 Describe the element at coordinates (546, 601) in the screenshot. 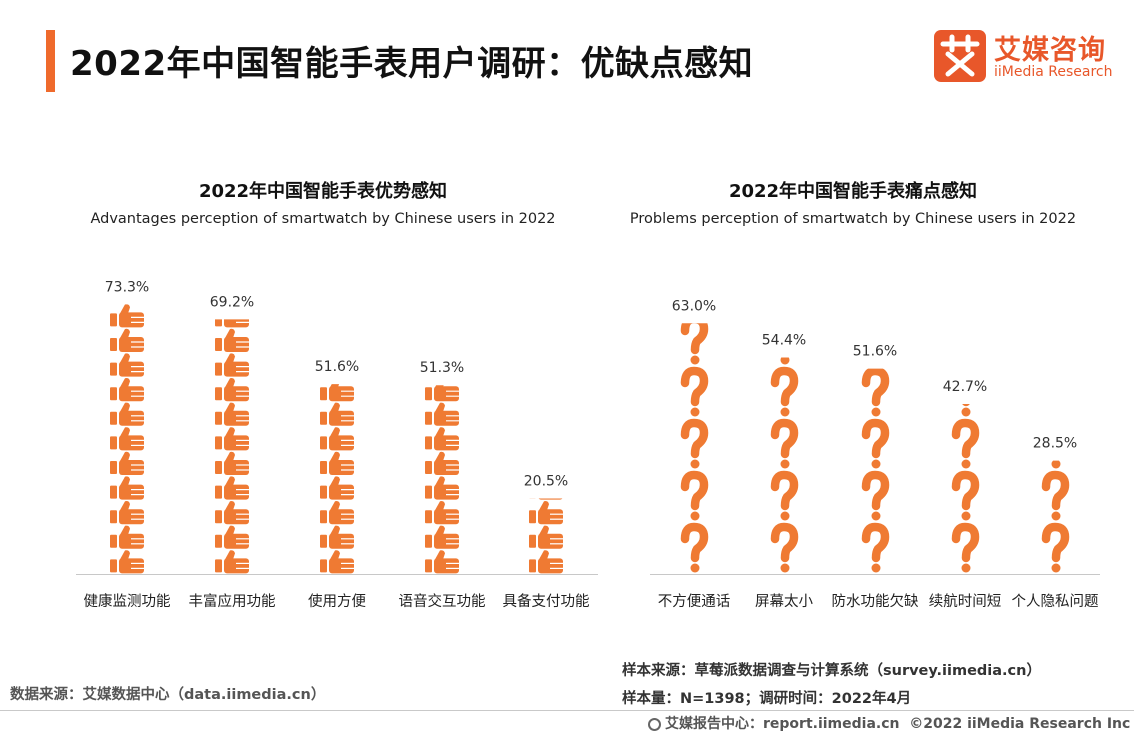

I see `category-label: 具备支付功能` at that location.